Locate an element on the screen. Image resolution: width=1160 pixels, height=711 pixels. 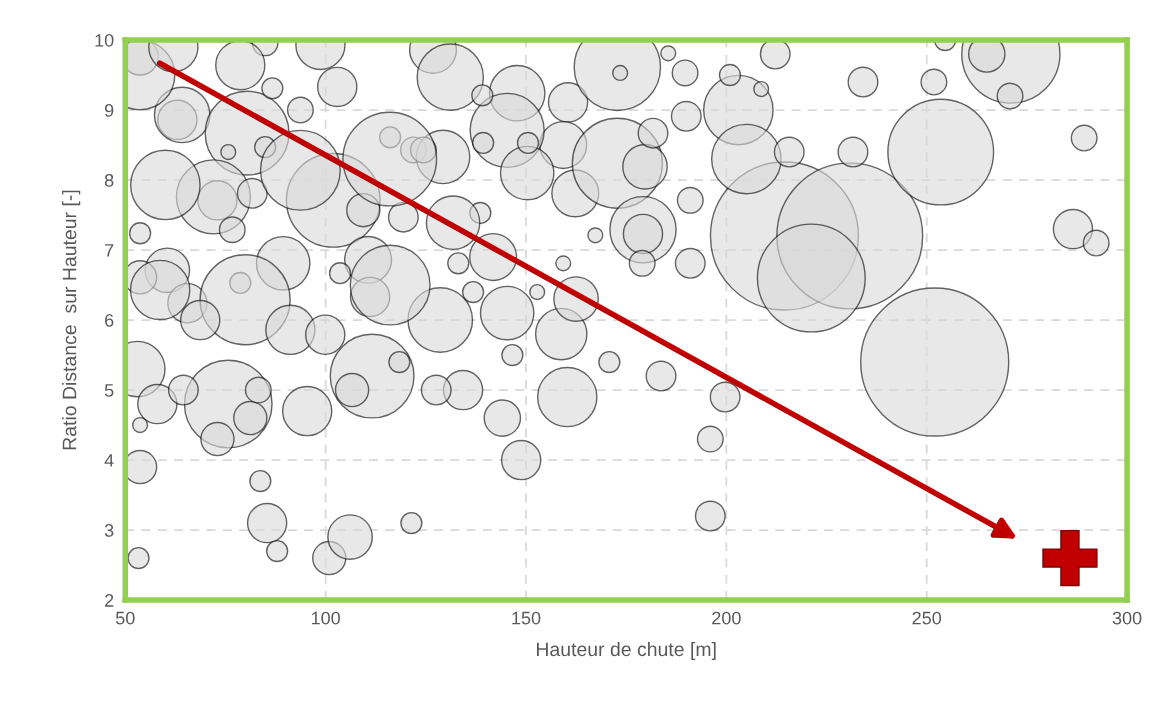
x-axis-title: Hauteur de chute [m] is located at coordinates (626, 651).